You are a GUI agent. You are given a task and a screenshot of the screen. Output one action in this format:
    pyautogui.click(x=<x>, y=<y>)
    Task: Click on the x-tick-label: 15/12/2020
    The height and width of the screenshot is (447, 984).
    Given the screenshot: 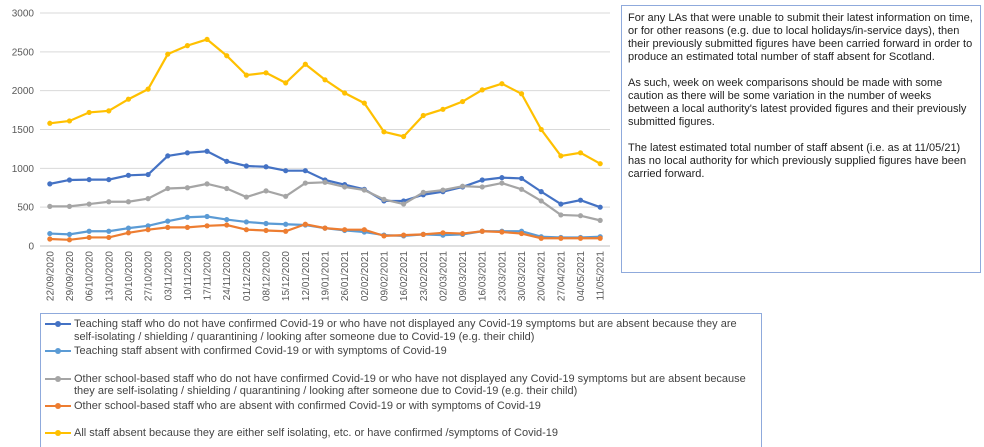 What is the action you would take?
    pyautogui.click(x=286, y=276)
    